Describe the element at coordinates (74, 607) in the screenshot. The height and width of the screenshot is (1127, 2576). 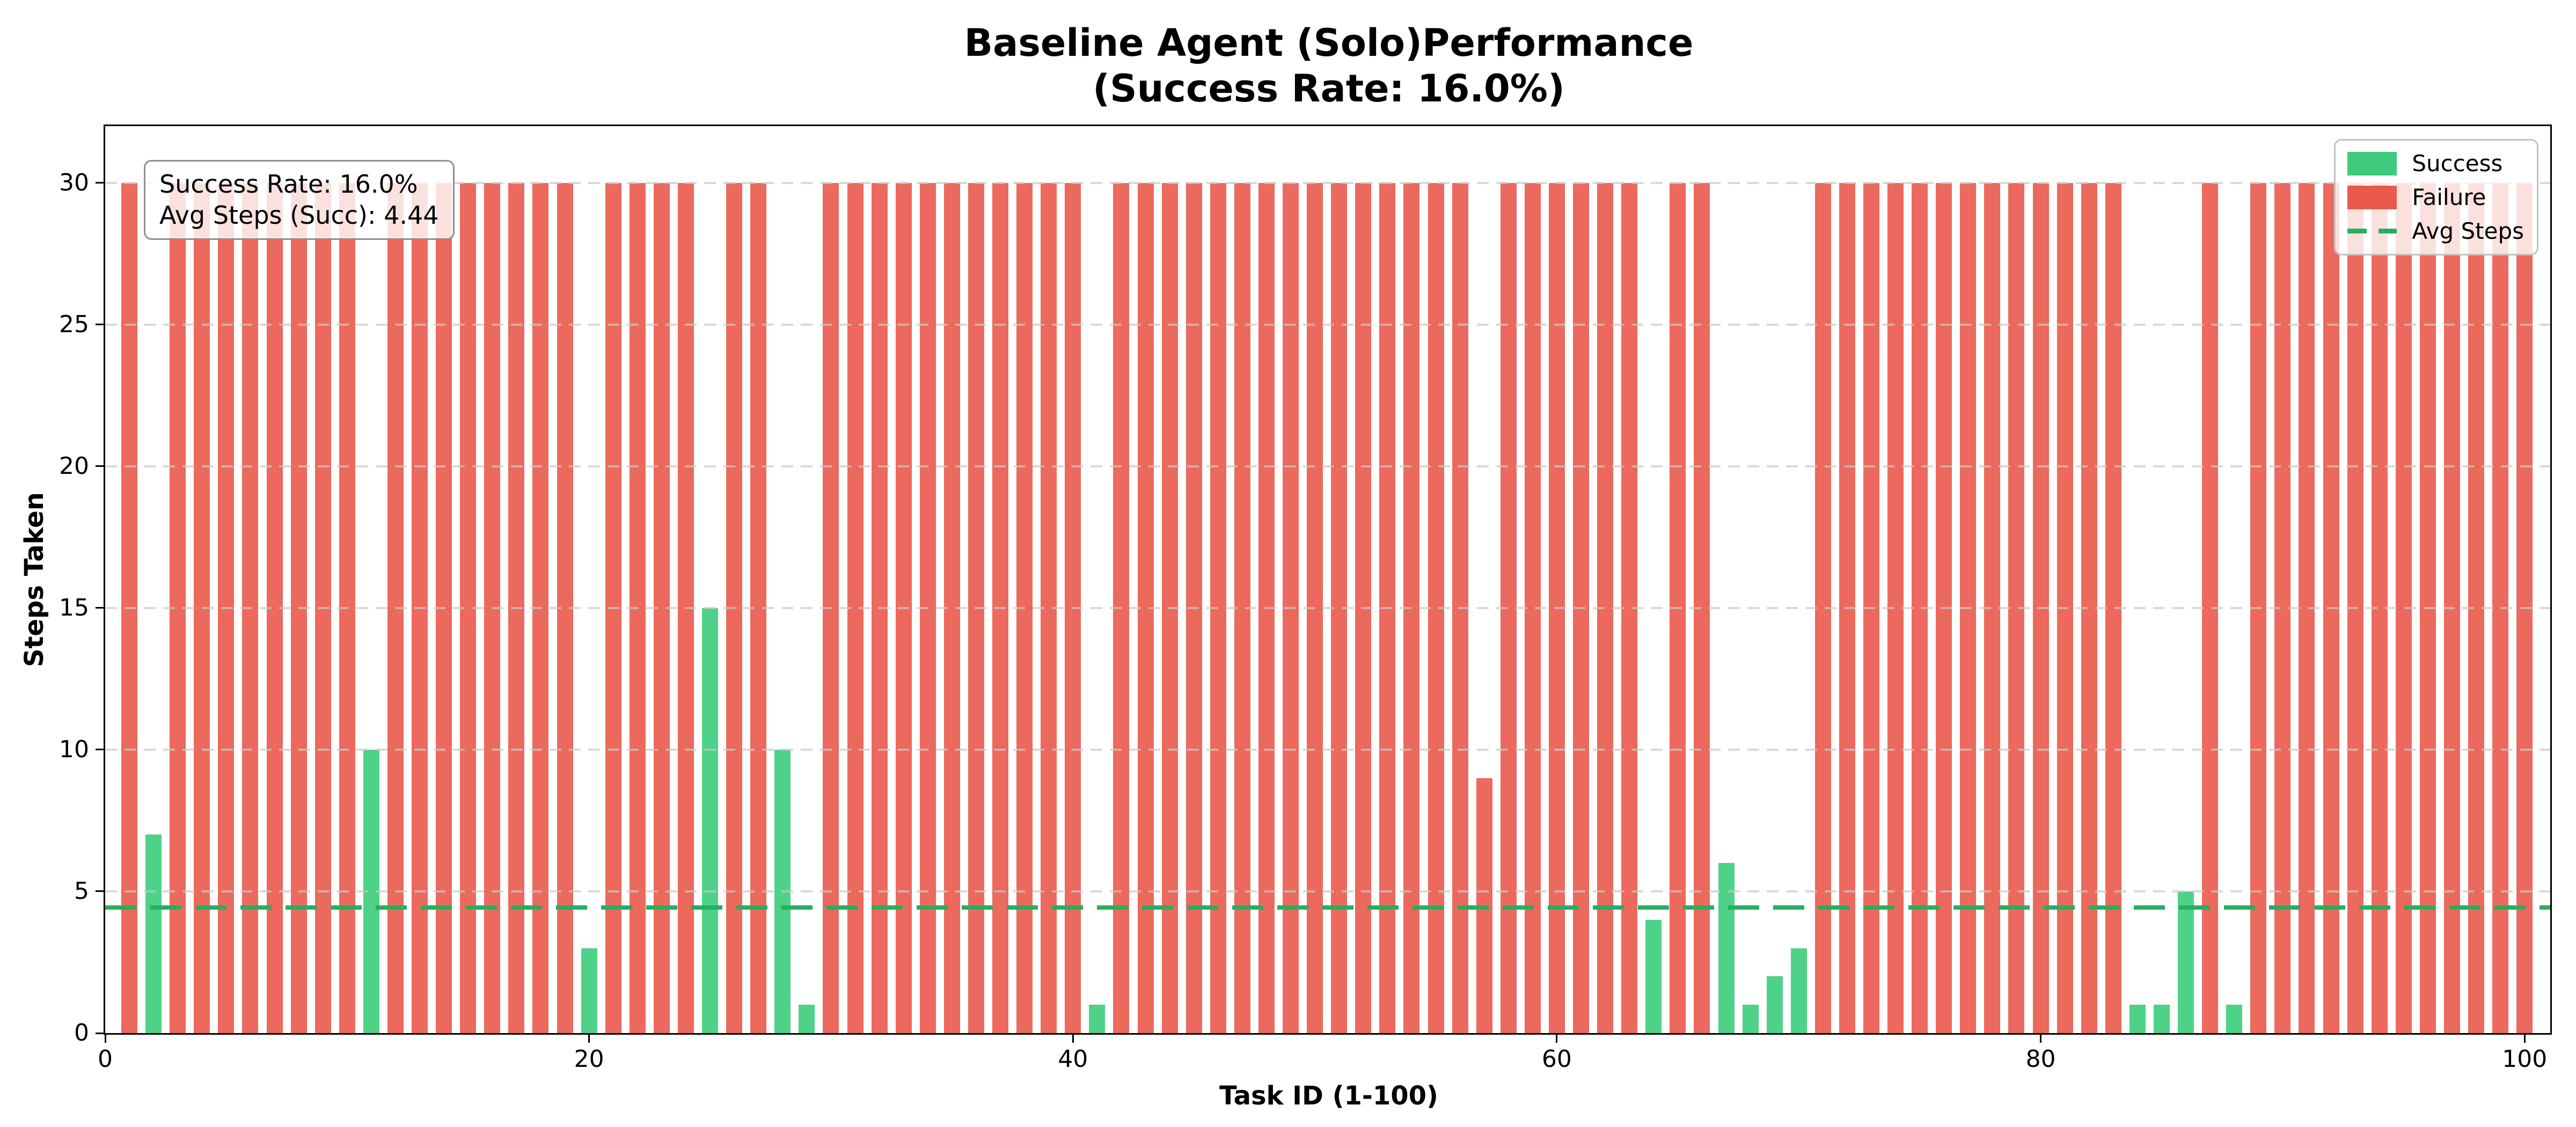
I see `y-tick-label-15: 15` at that location.